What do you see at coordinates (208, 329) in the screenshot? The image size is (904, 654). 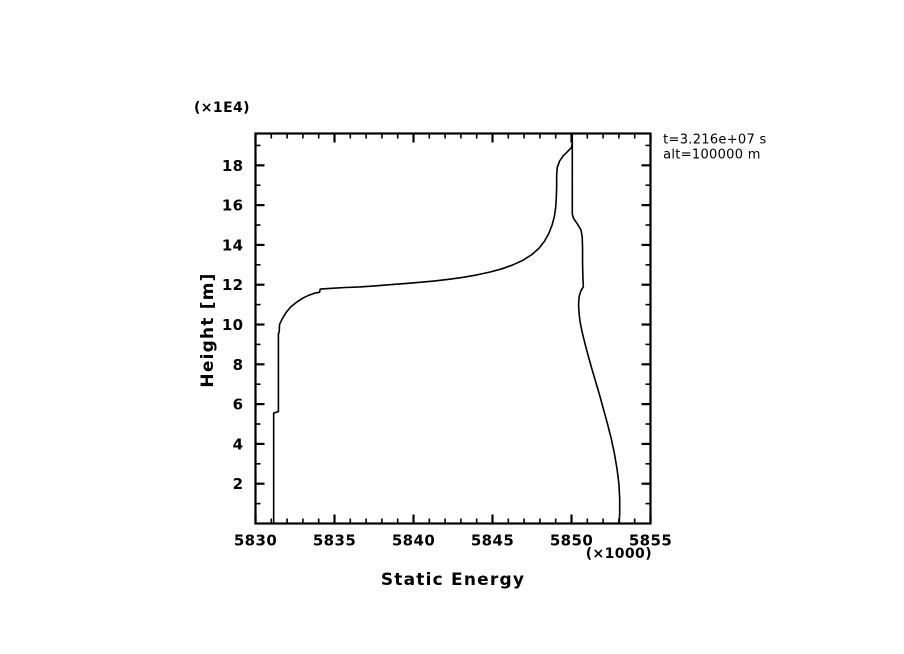 I see `y-axis-title: Height [m]` at bounding box center [208, 329].